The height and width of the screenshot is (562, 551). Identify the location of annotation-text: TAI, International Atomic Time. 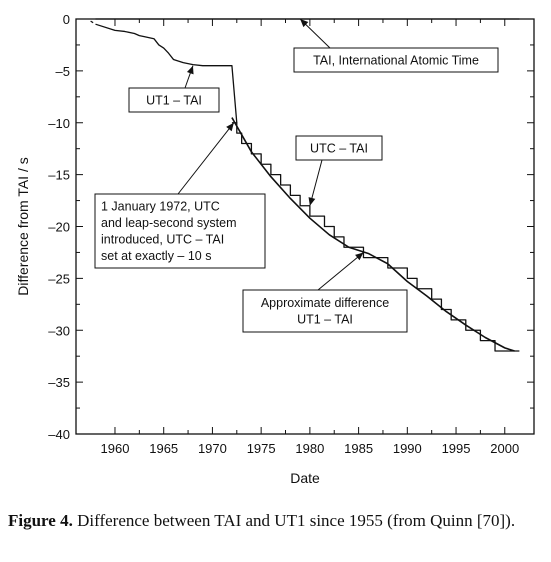
(396, 60).